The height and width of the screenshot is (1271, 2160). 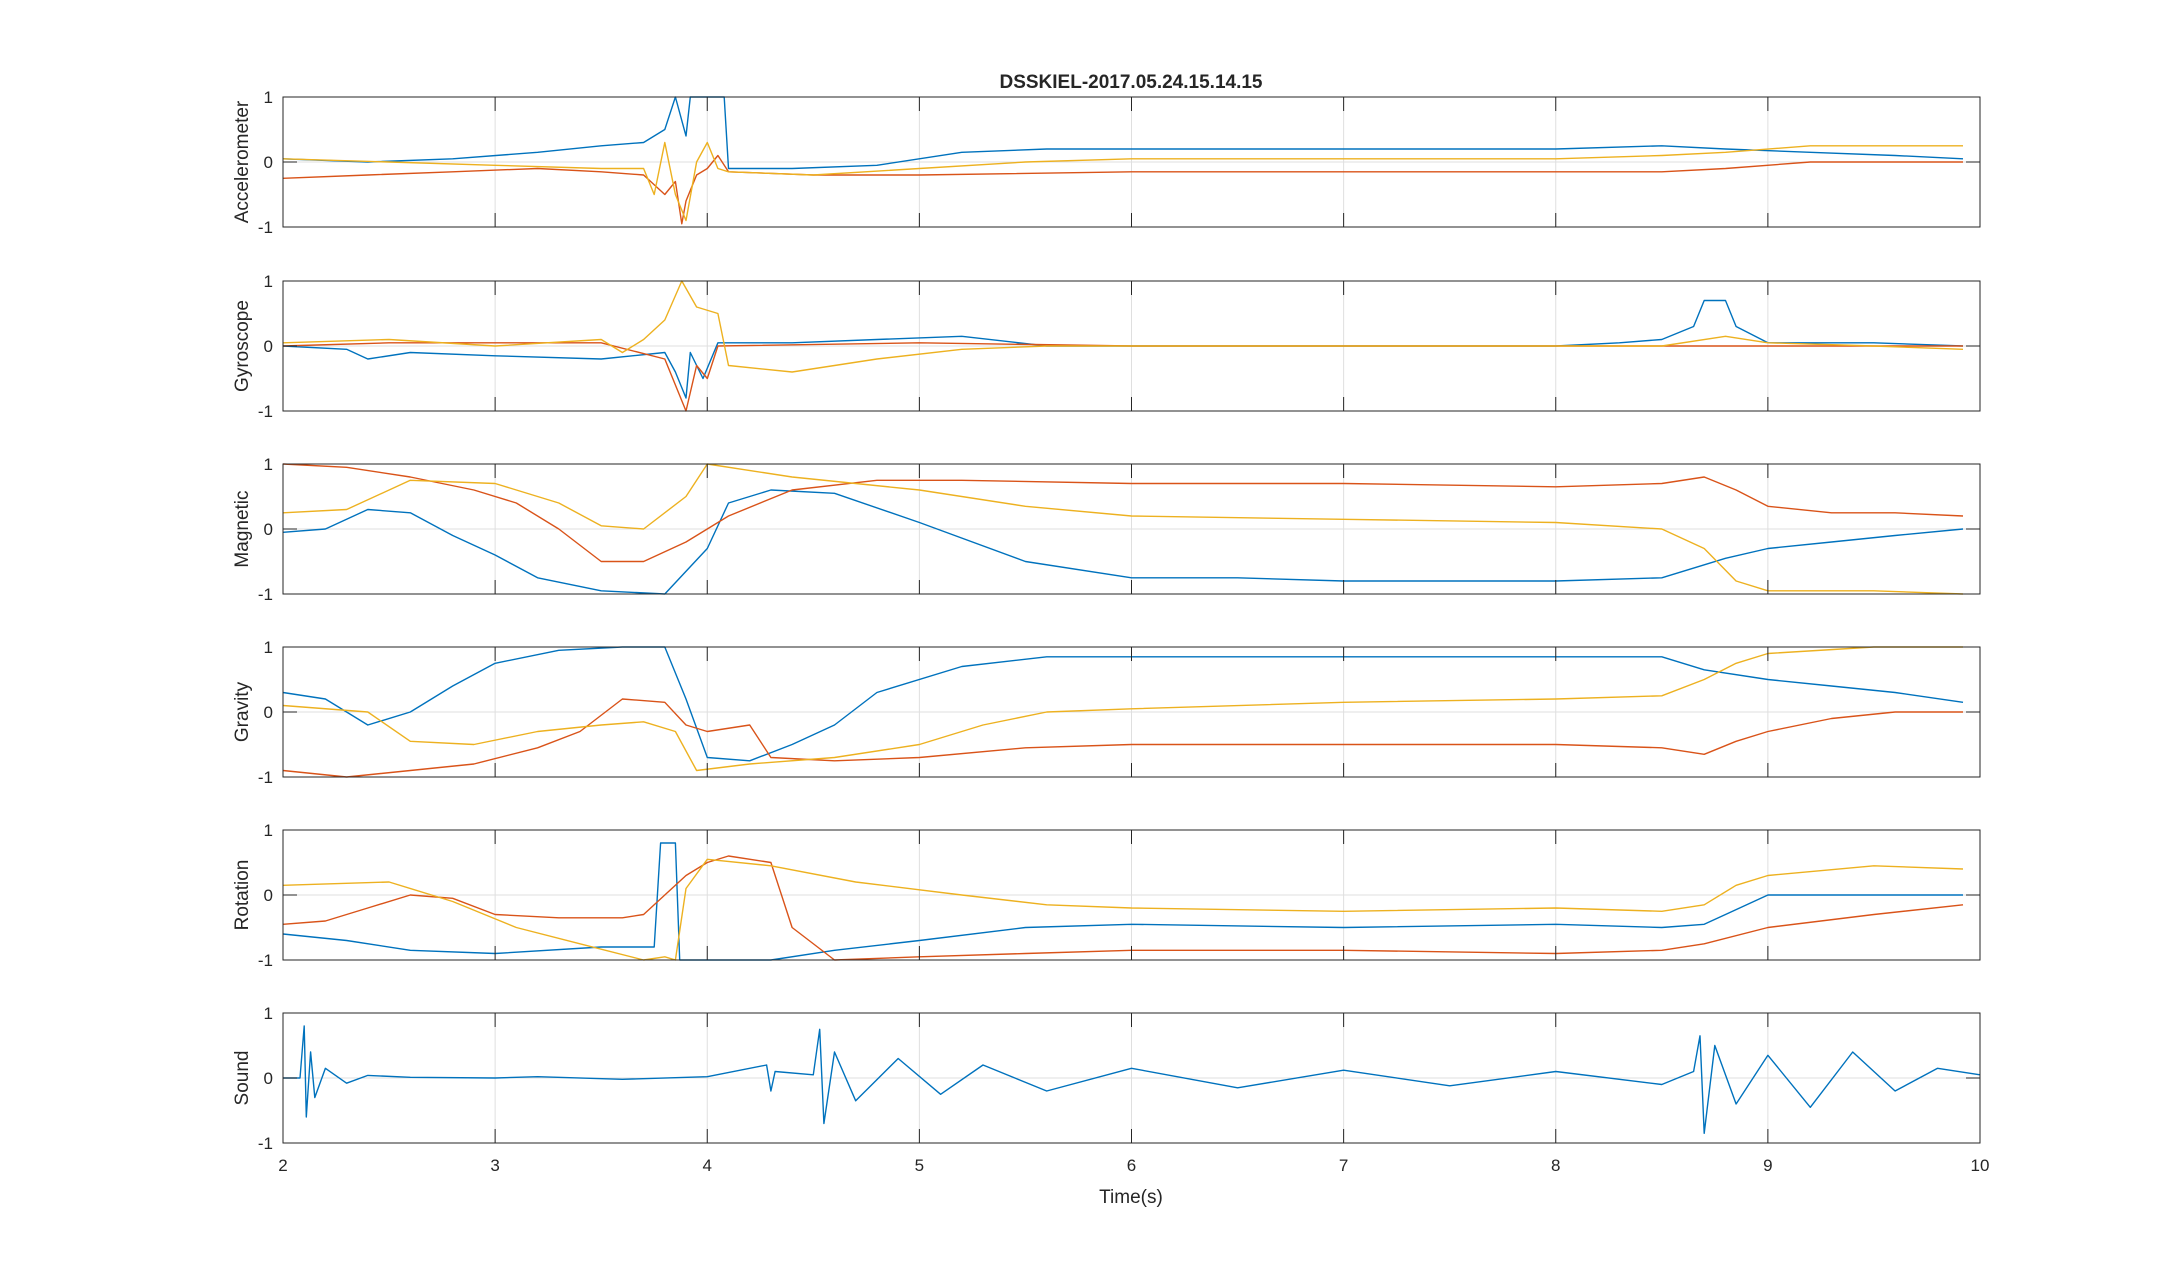 I want to click on y-axis-label: Gyroscope, so click(x=242, y=346).